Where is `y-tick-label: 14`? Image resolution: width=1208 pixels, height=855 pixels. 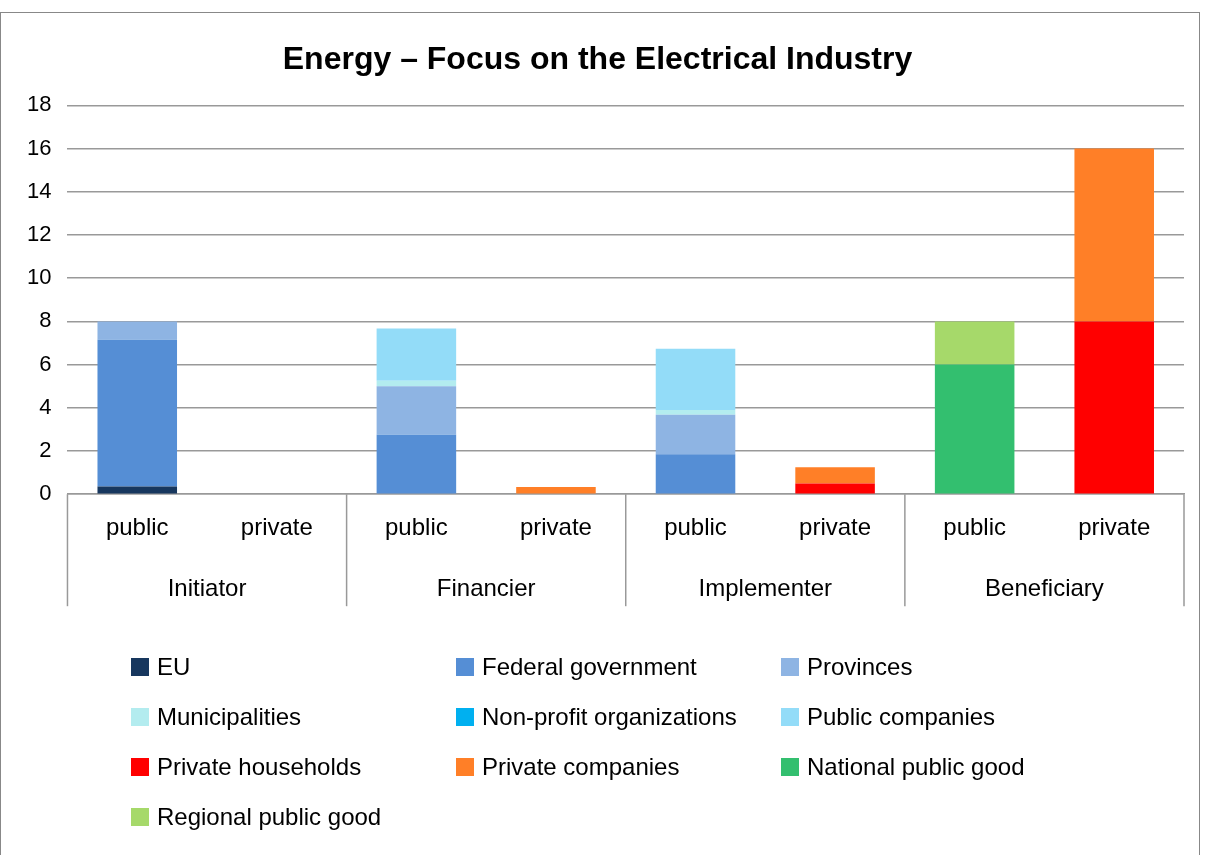 y-tick-label: 14 is located at coordinates (39, 190).